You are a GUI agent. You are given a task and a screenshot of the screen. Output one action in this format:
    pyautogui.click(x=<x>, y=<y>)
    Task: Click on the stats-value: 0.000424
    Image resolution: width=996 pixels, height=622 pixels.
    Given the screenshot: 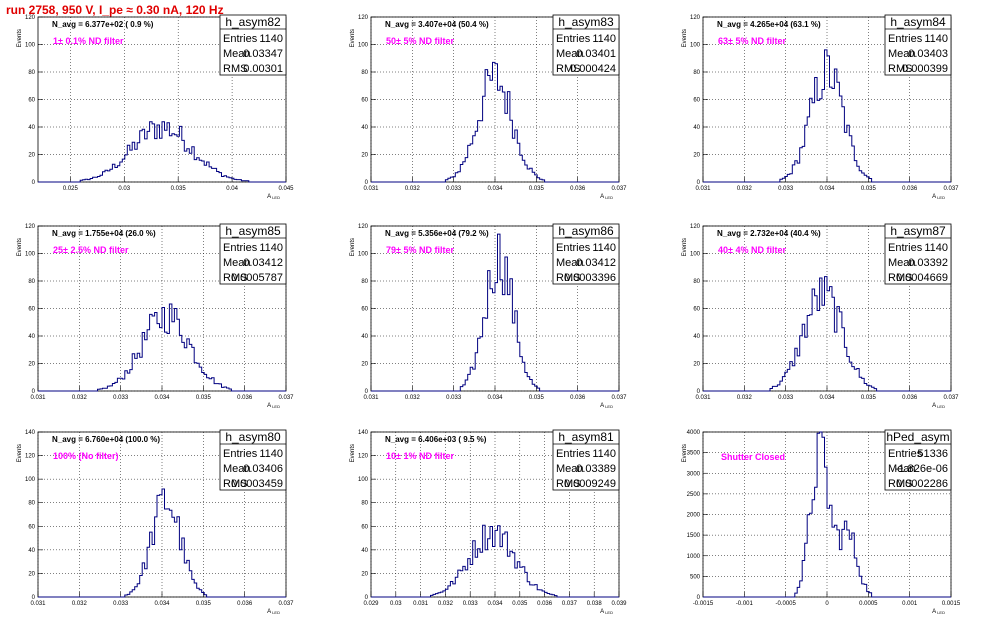 What is the action you would take?
    pyautogui.click(x=593, y=69)
    